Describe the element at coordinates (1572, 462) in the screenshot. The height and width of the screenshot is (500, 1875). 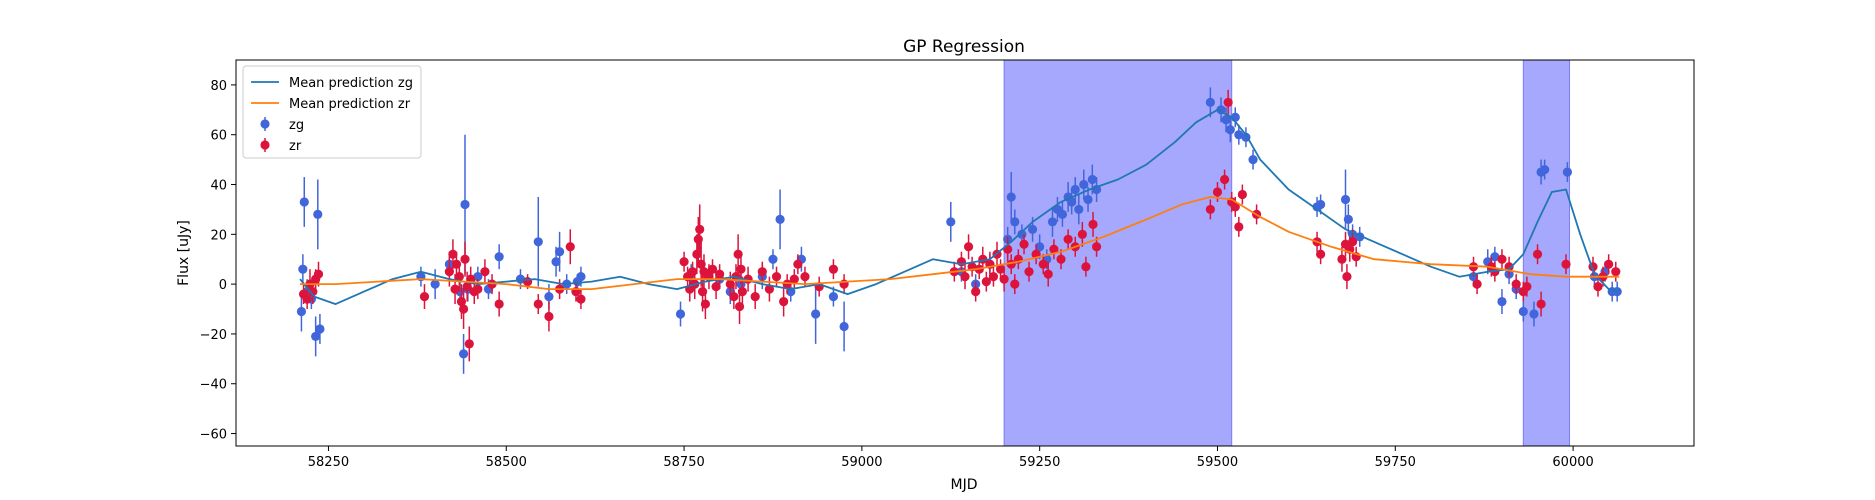
I see `x-tick-label-7: 60000` at that location.